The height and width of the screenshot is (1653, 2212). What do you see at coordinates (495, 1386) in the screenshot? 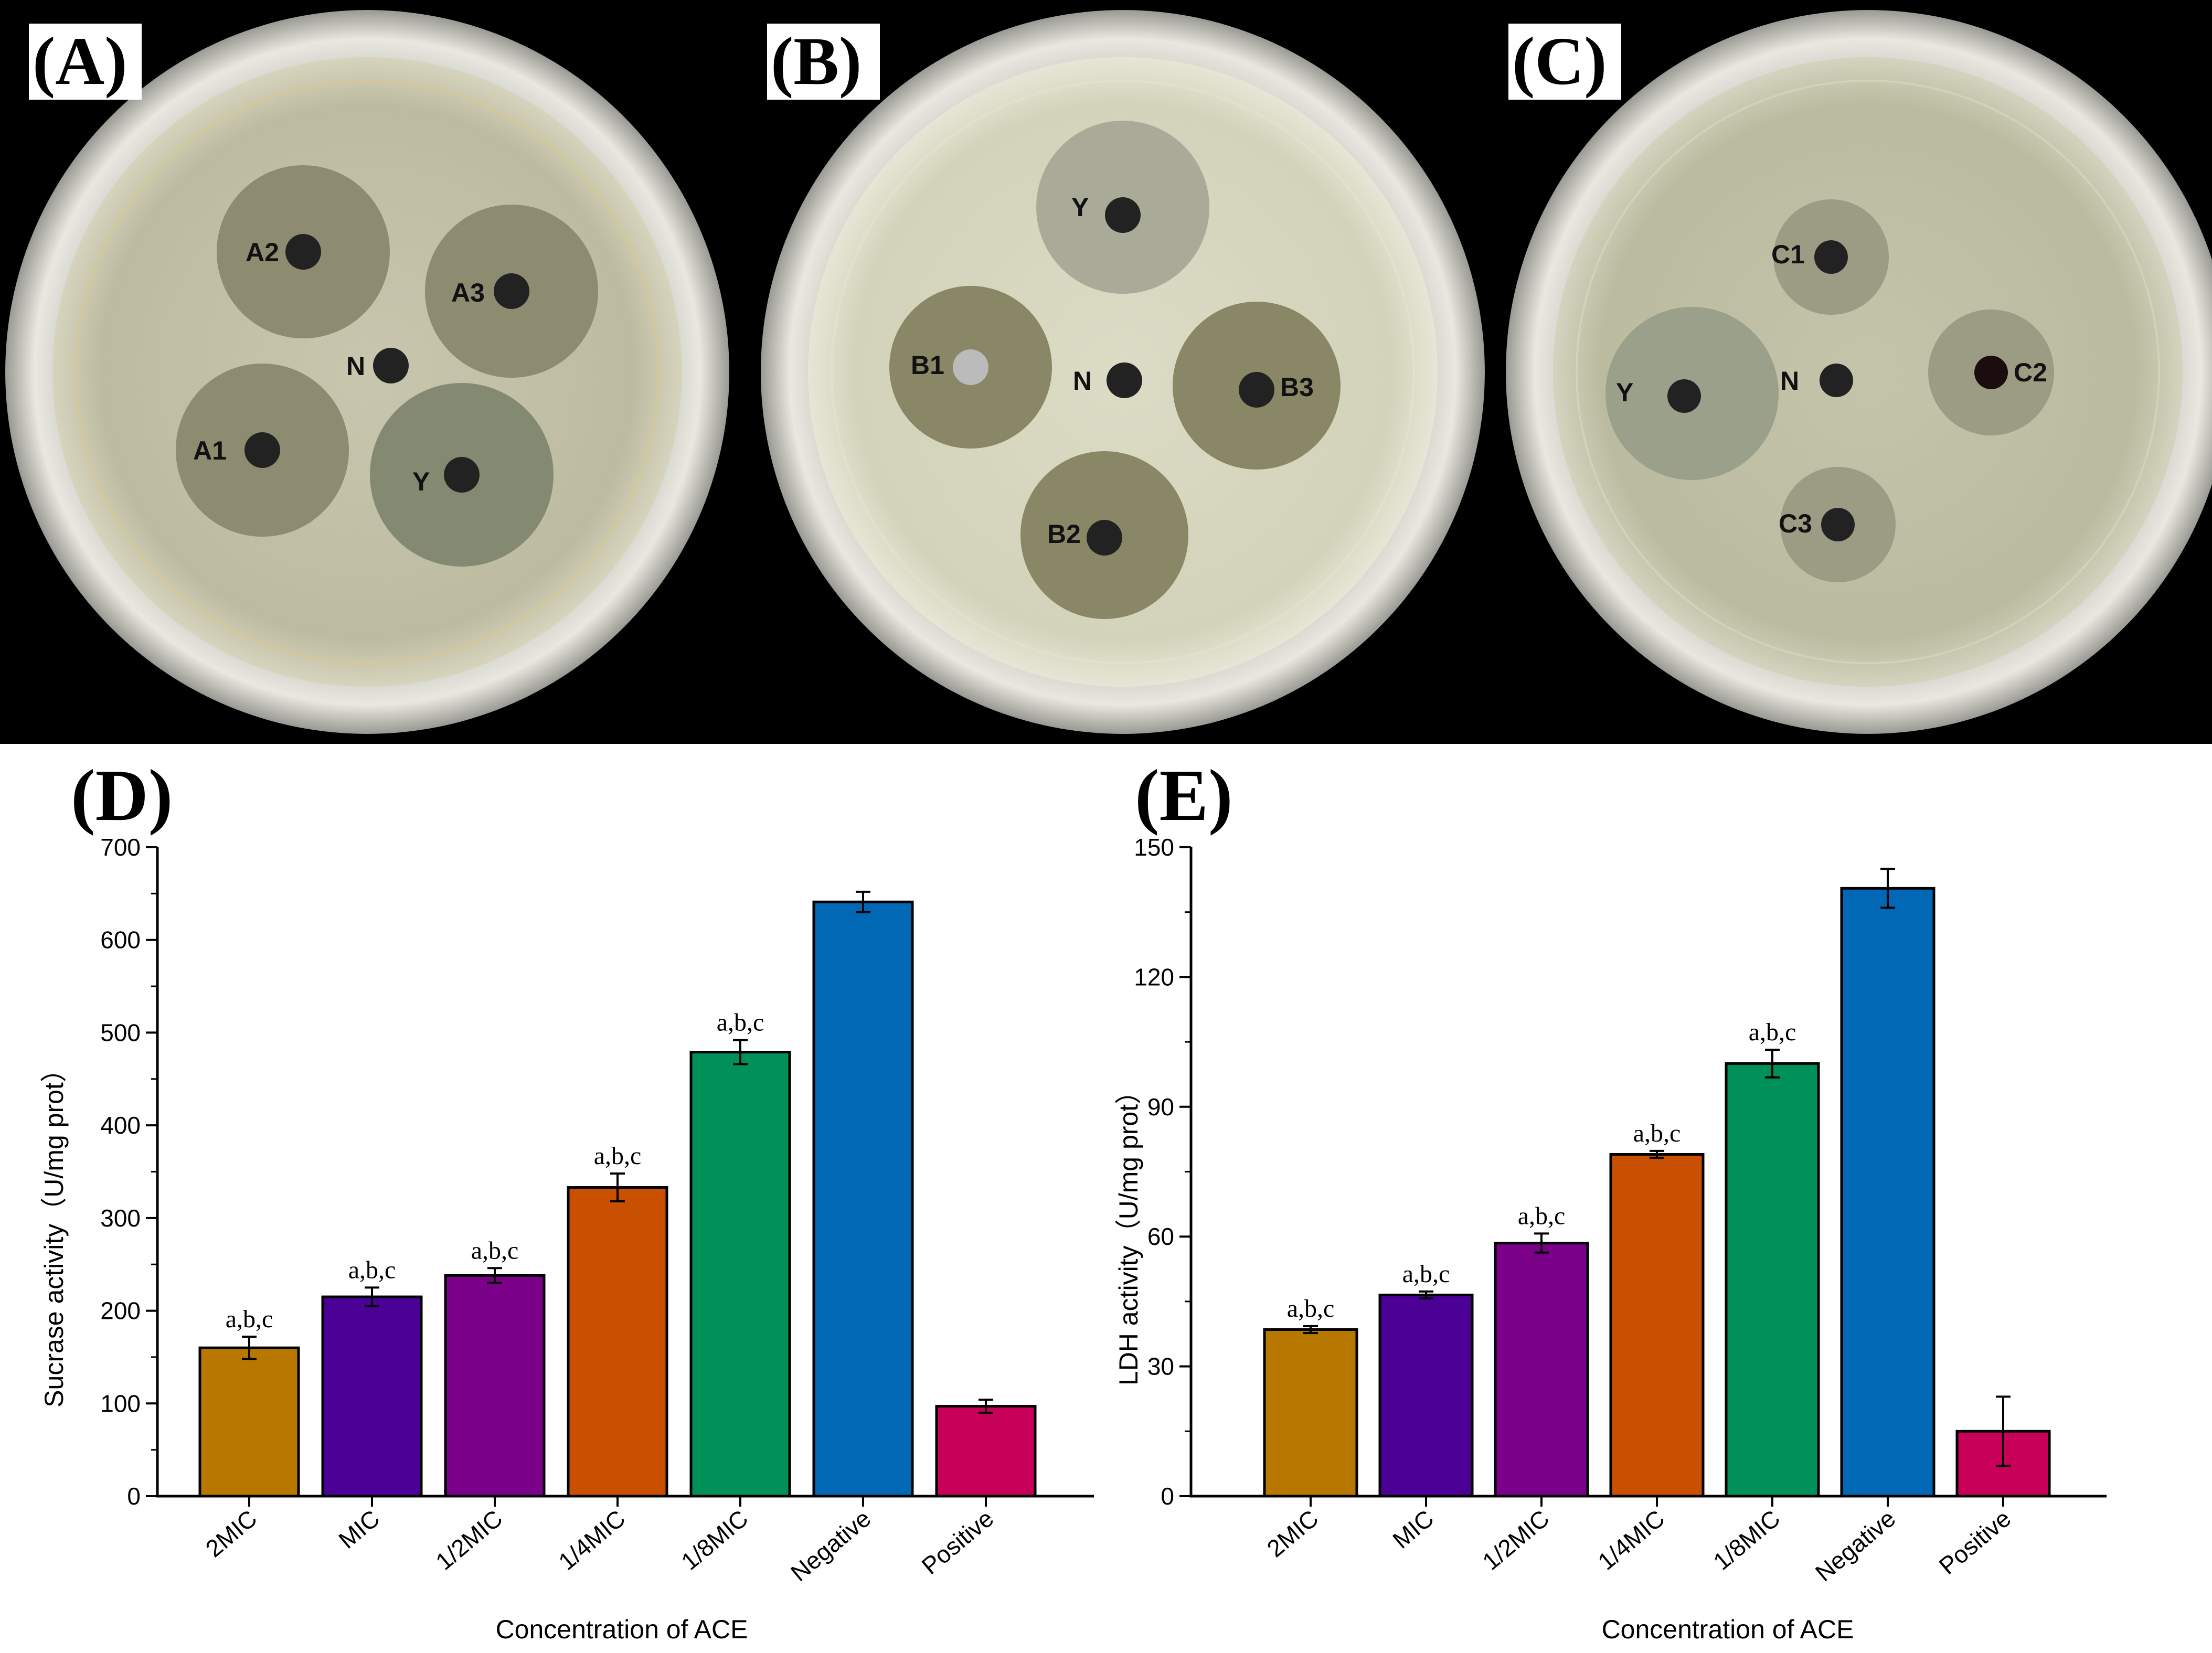
I see `bar-1-2mic` at bounding box center [495, 1386].